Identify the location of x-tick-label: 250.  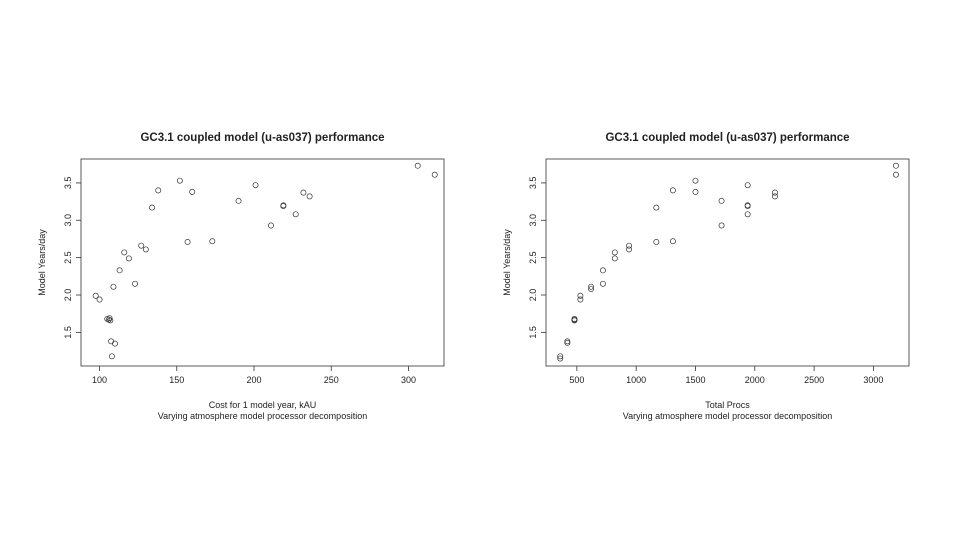
(331, 380).